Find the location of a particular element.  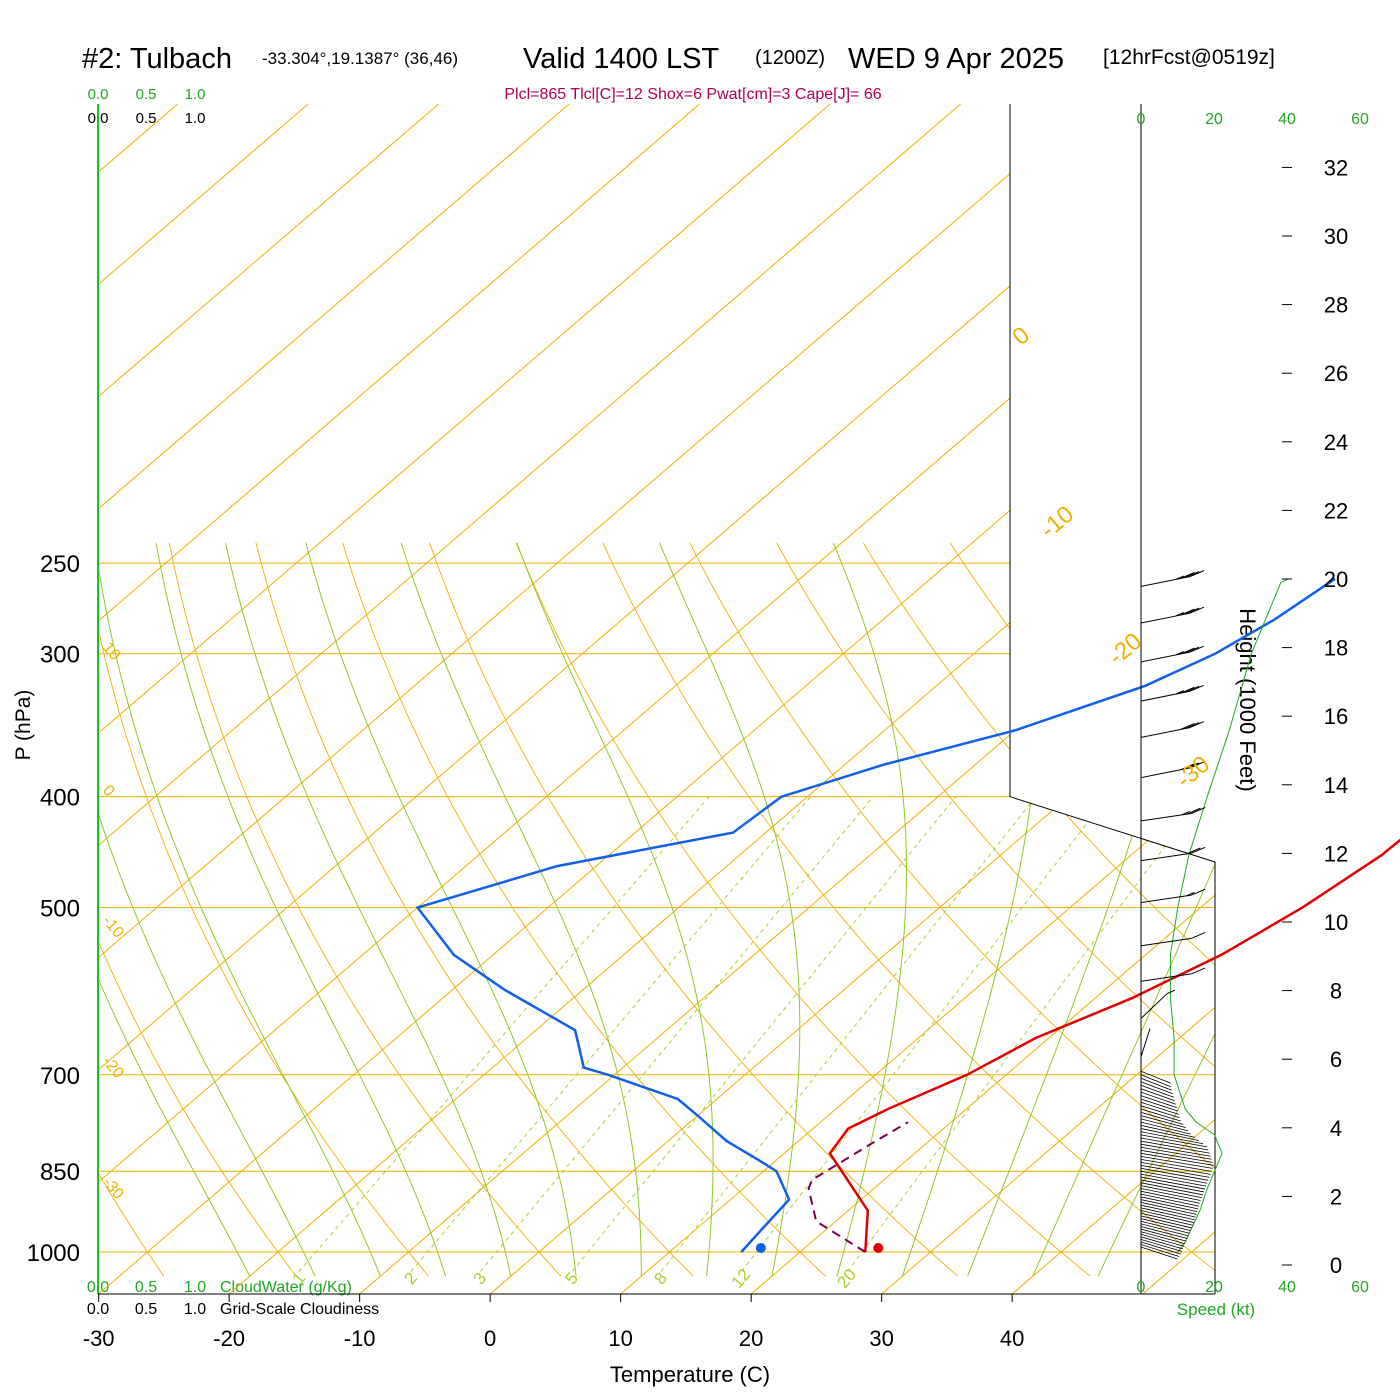

cloudiness-legend: Grid-Scale Cloudiness is located at coordinates (299, 1309).